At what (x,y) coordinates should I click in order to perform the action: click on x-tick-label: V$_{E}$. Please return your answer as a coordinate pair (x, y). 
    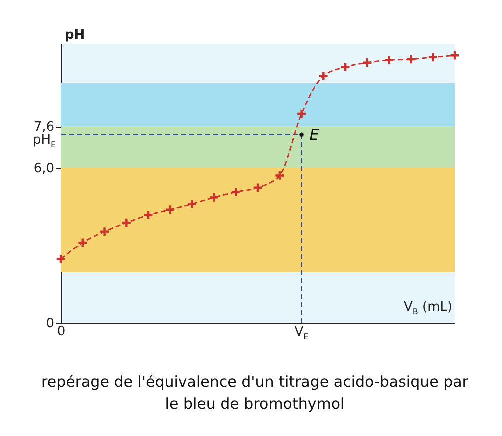
    Looking at the image, I should click on (301, 333).